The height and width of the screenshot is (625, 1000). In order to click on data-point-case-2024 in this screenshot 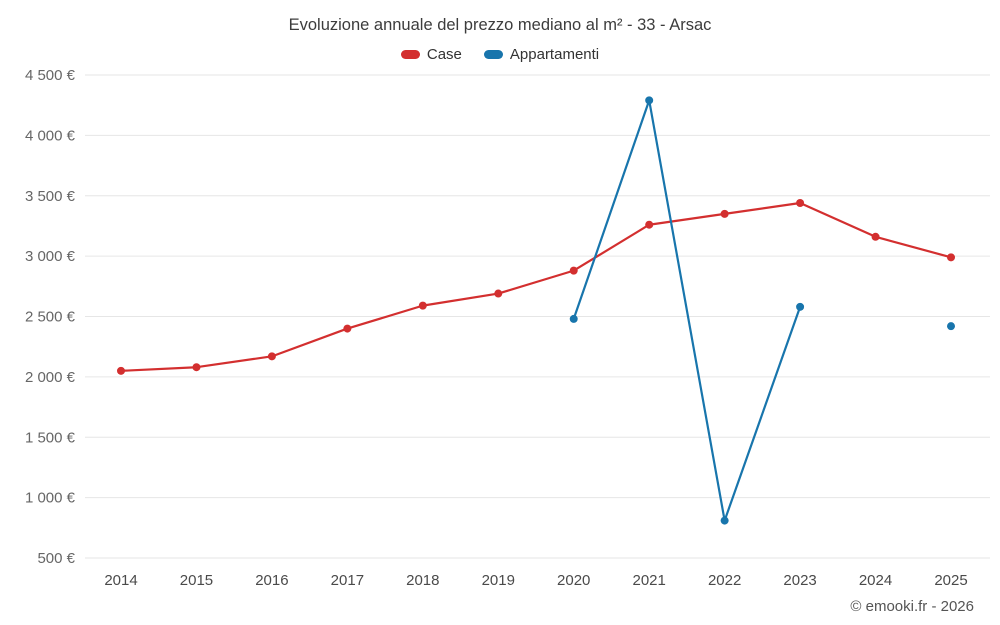, I will do `click(875, 236)`.